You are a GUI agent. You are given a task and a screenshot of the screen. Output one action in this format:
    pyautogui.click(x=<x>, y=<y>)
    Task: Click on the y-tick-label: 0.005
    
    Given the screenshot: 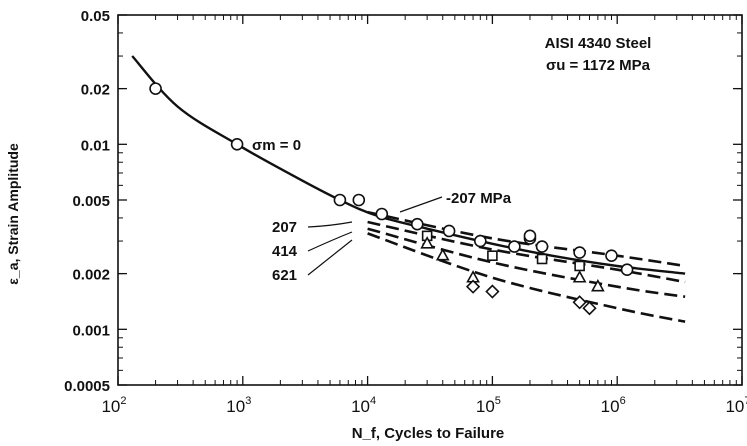 What is the action you would take?
    pyautogui.click(x=91, y=201)
    